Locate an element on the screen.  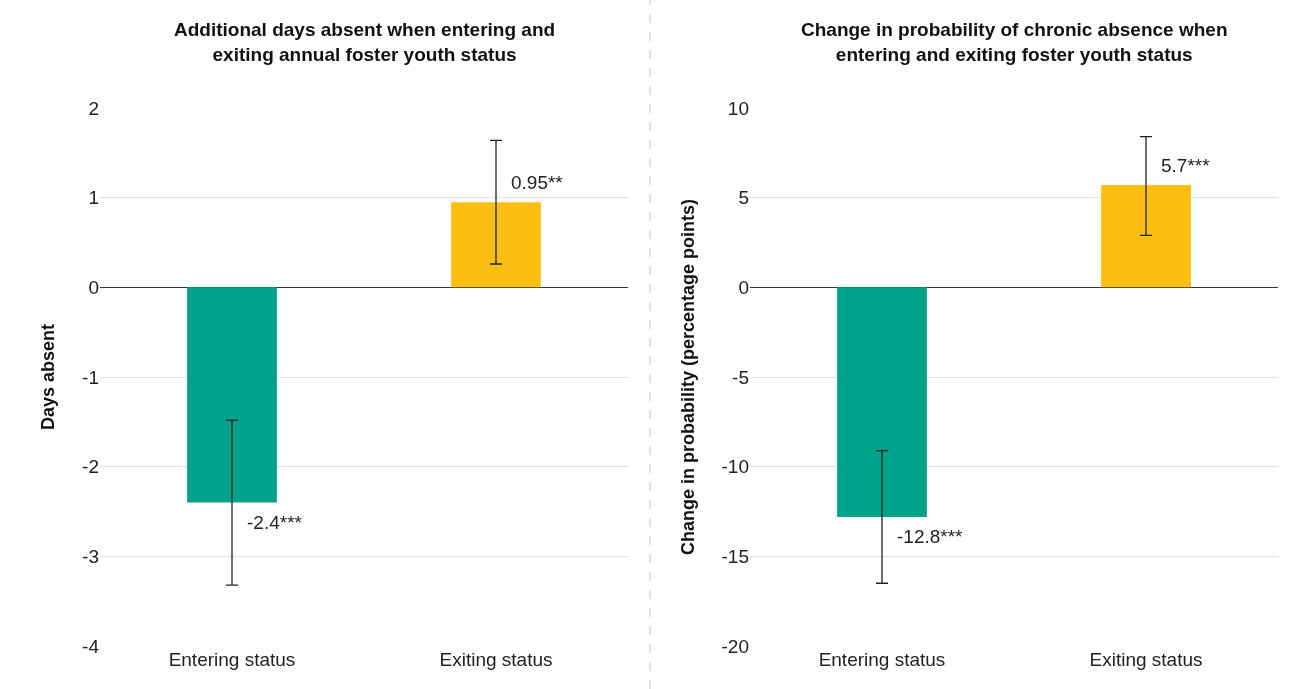
data-label: -2.4*** is located at coordinates (275, 522).